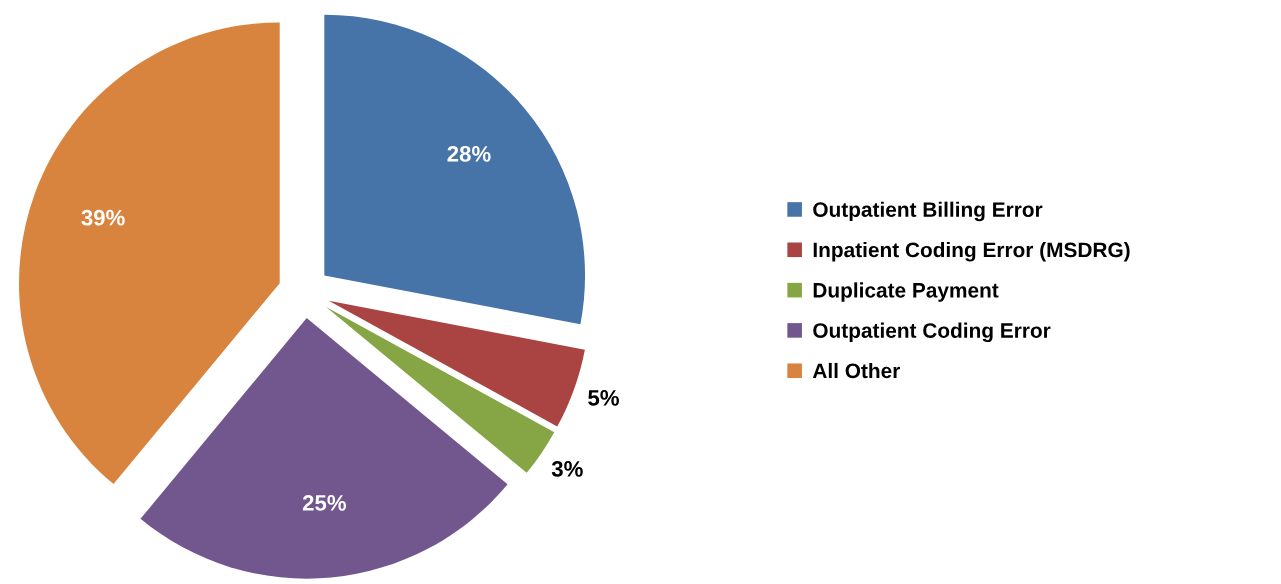  What do you see at coordinates (932, 332) in the screenshot?
I see `legend-label: Outpatient Coding Error` at bounding box center [932, 332].